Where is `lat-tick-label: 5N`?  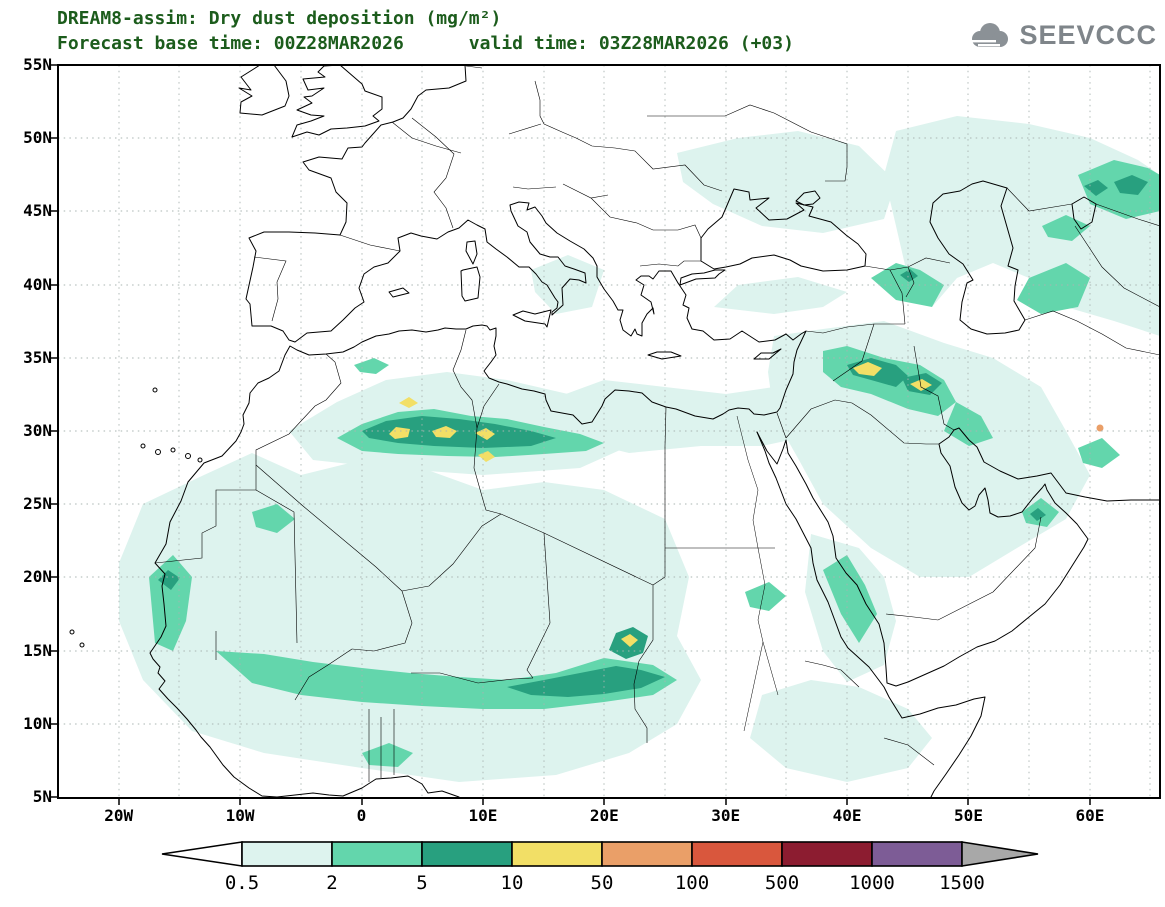
lat-tick-label: 5N is located at coordinates (42, 796).